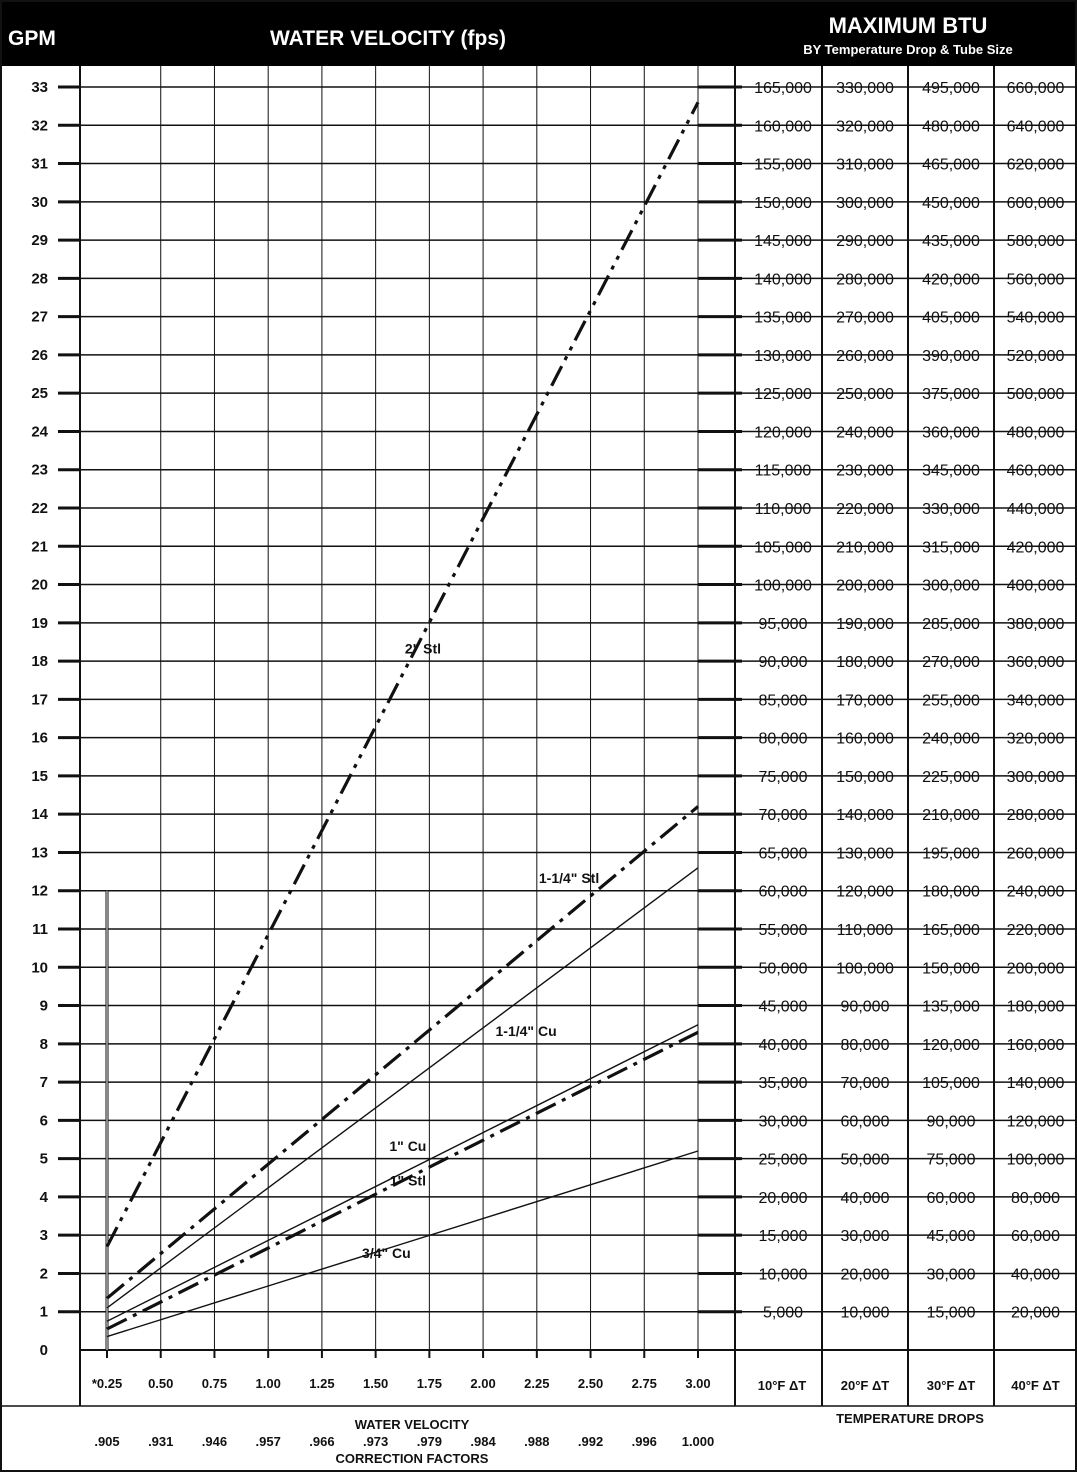 The height and width of the screenshot is (1472, 1077). What do you see at coordinates (44, 1120) in the screenshot?
I see `y-tick-label: 6` at bounding box center [44, 1120].